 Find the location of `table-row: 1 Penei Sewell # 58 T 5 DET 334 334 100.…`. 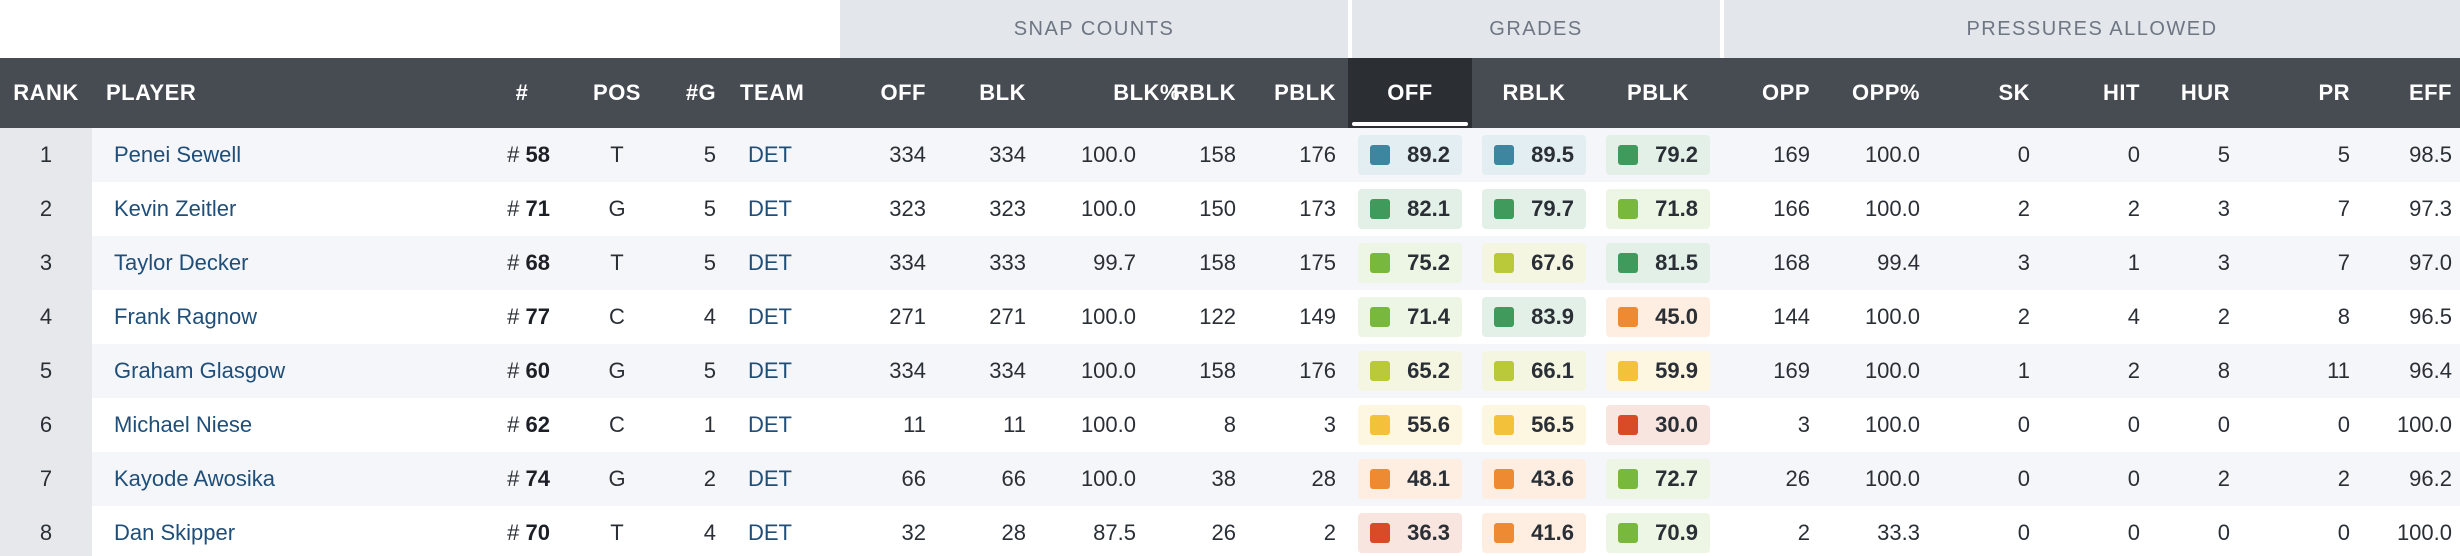

table-row: 1 Penei Sewell # 58 T 5 DET 334 334 100.… is located at coordinates (1230, 155).